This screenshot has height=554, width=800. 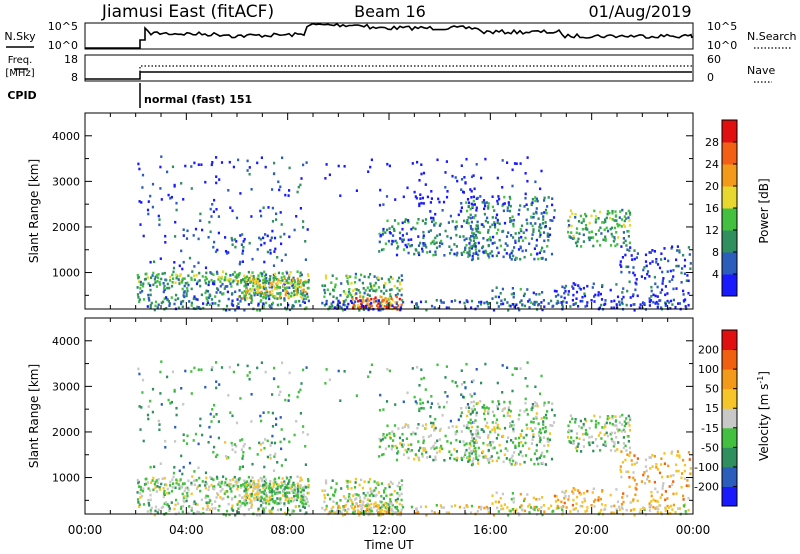 I want to click on colorbar-tick-label: 20, so click(x=712, y=186).